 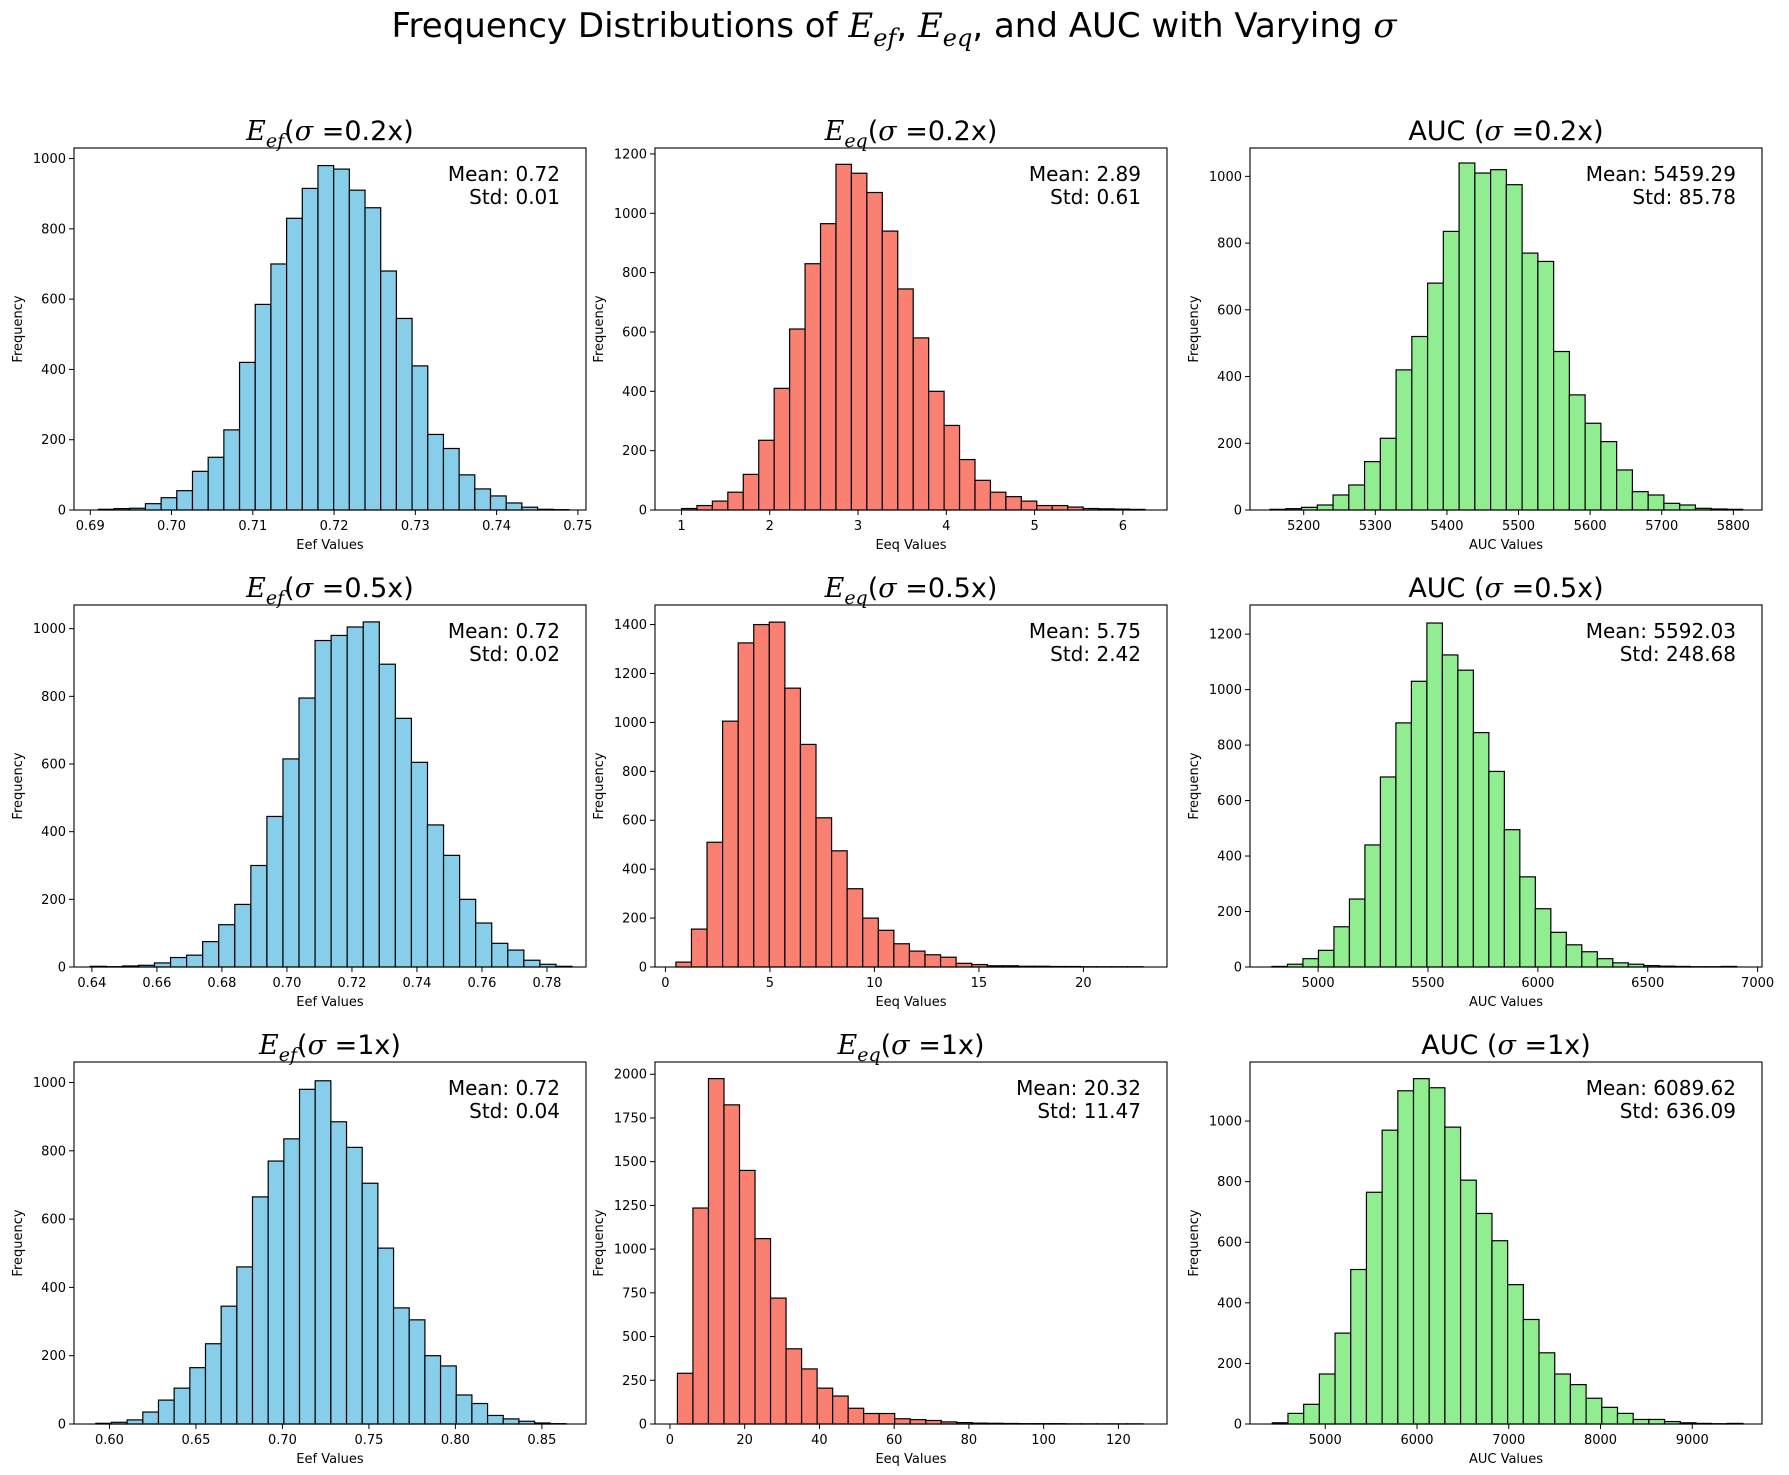 I want to click on x-tick-label: 0.72, so click(x=351, y=983).